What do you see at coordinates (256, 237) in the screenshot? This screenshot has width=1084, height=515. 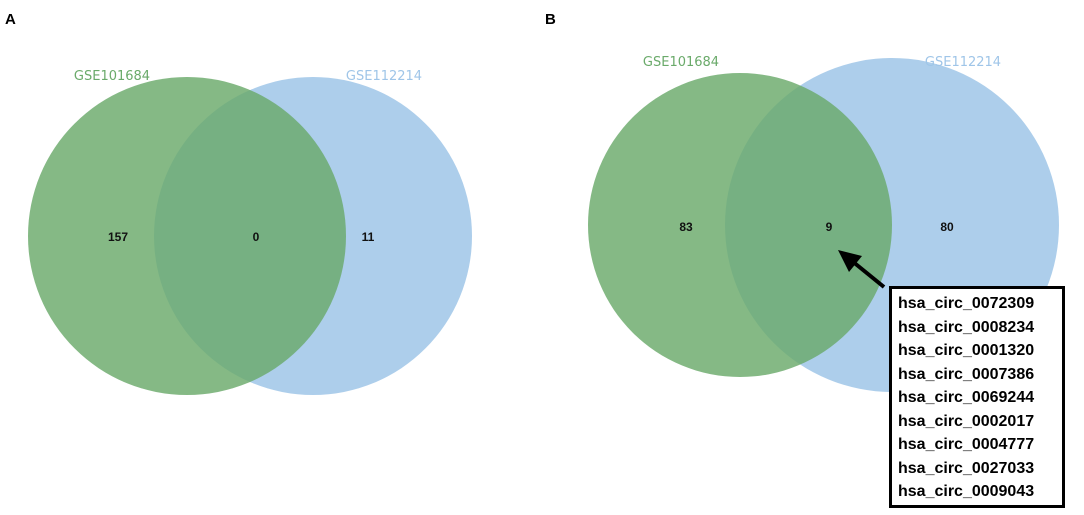 I see `panel-a-count-overlap: 0` at bounding box center [256, 237].